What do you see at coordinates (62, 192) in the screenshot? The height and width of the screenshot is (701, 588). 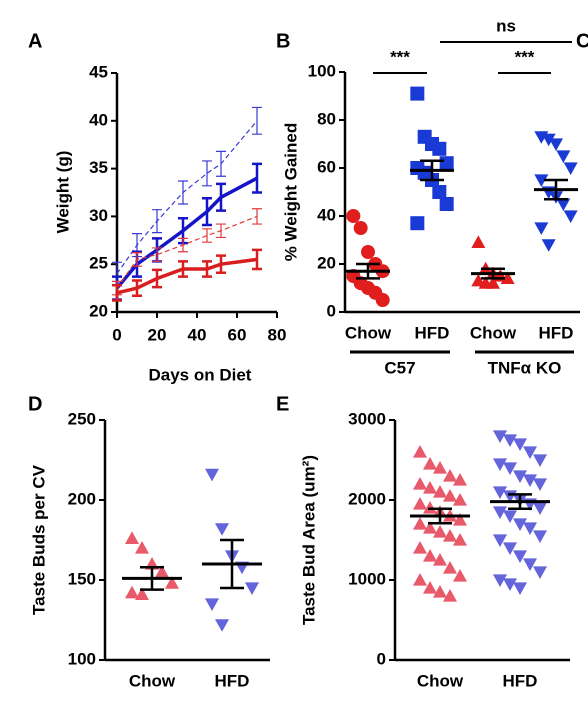 I see `y-axis-label: Weight (g)` at bounding box center [62, 192].